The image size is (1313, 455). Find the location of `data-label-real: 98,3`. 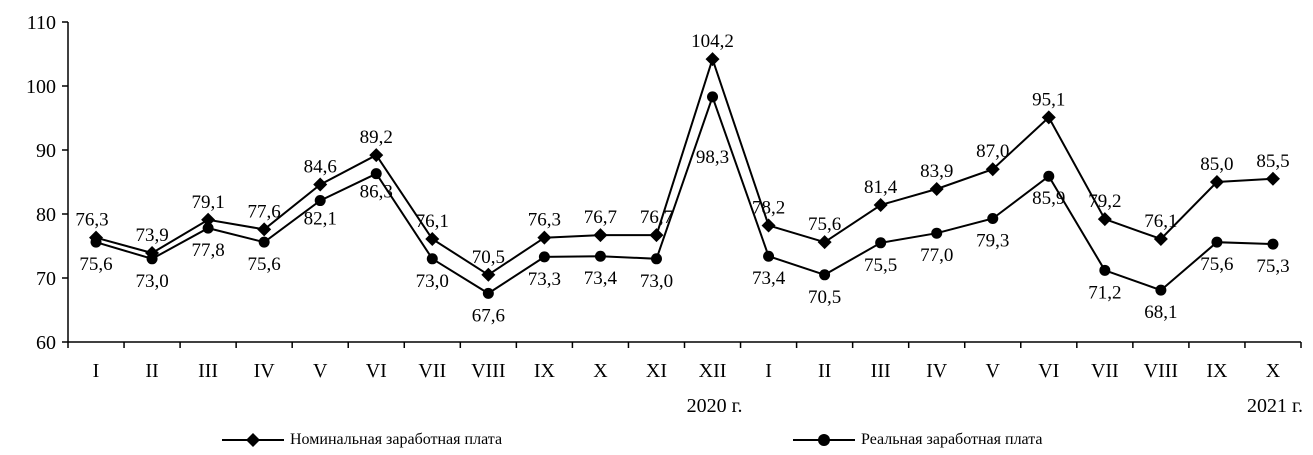

data-label-real: 98,3 is located at coordinates (712, 157).